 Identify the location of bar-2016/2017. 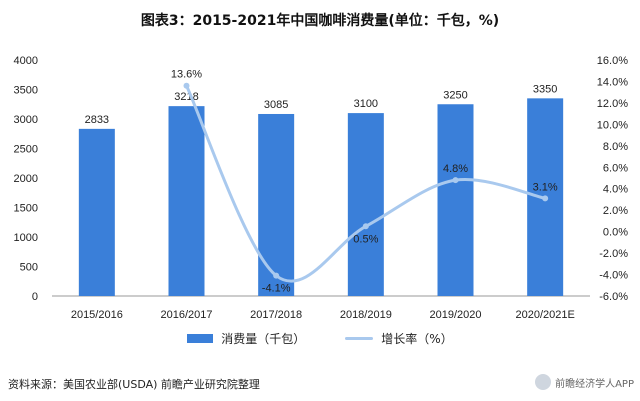
(186, 201).